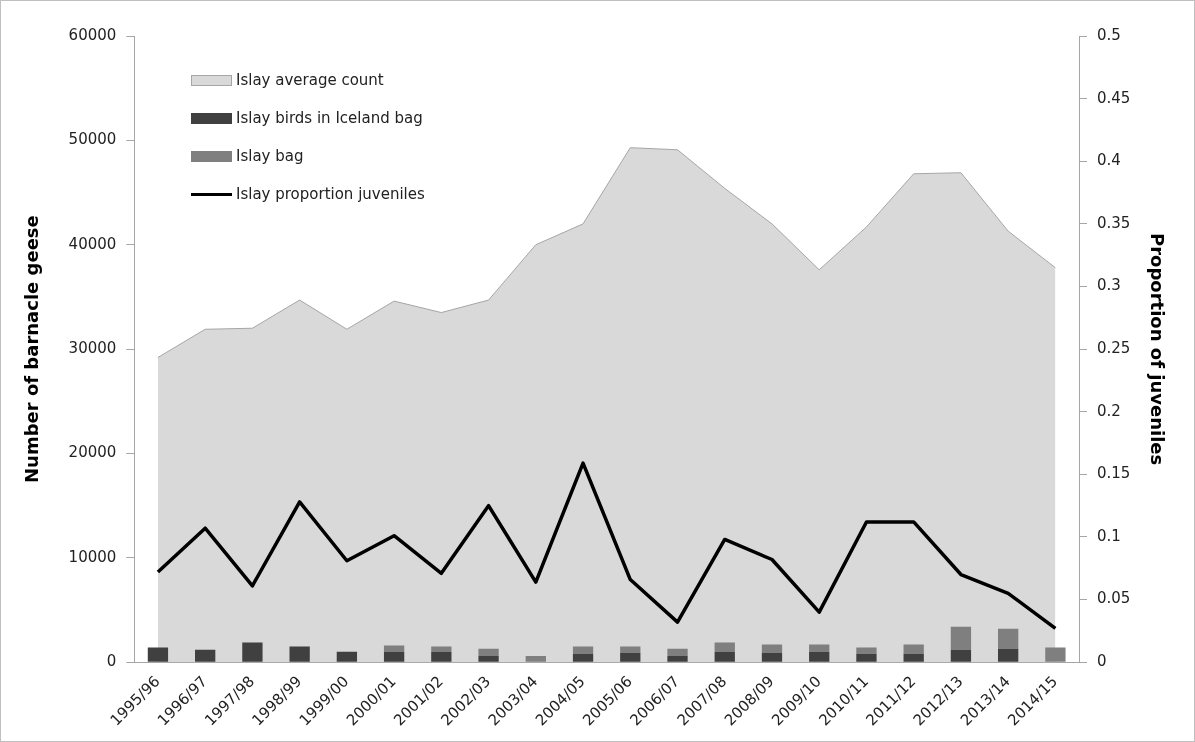  I want to click on y2-tick-label: 0.35, so click(1114, 222).